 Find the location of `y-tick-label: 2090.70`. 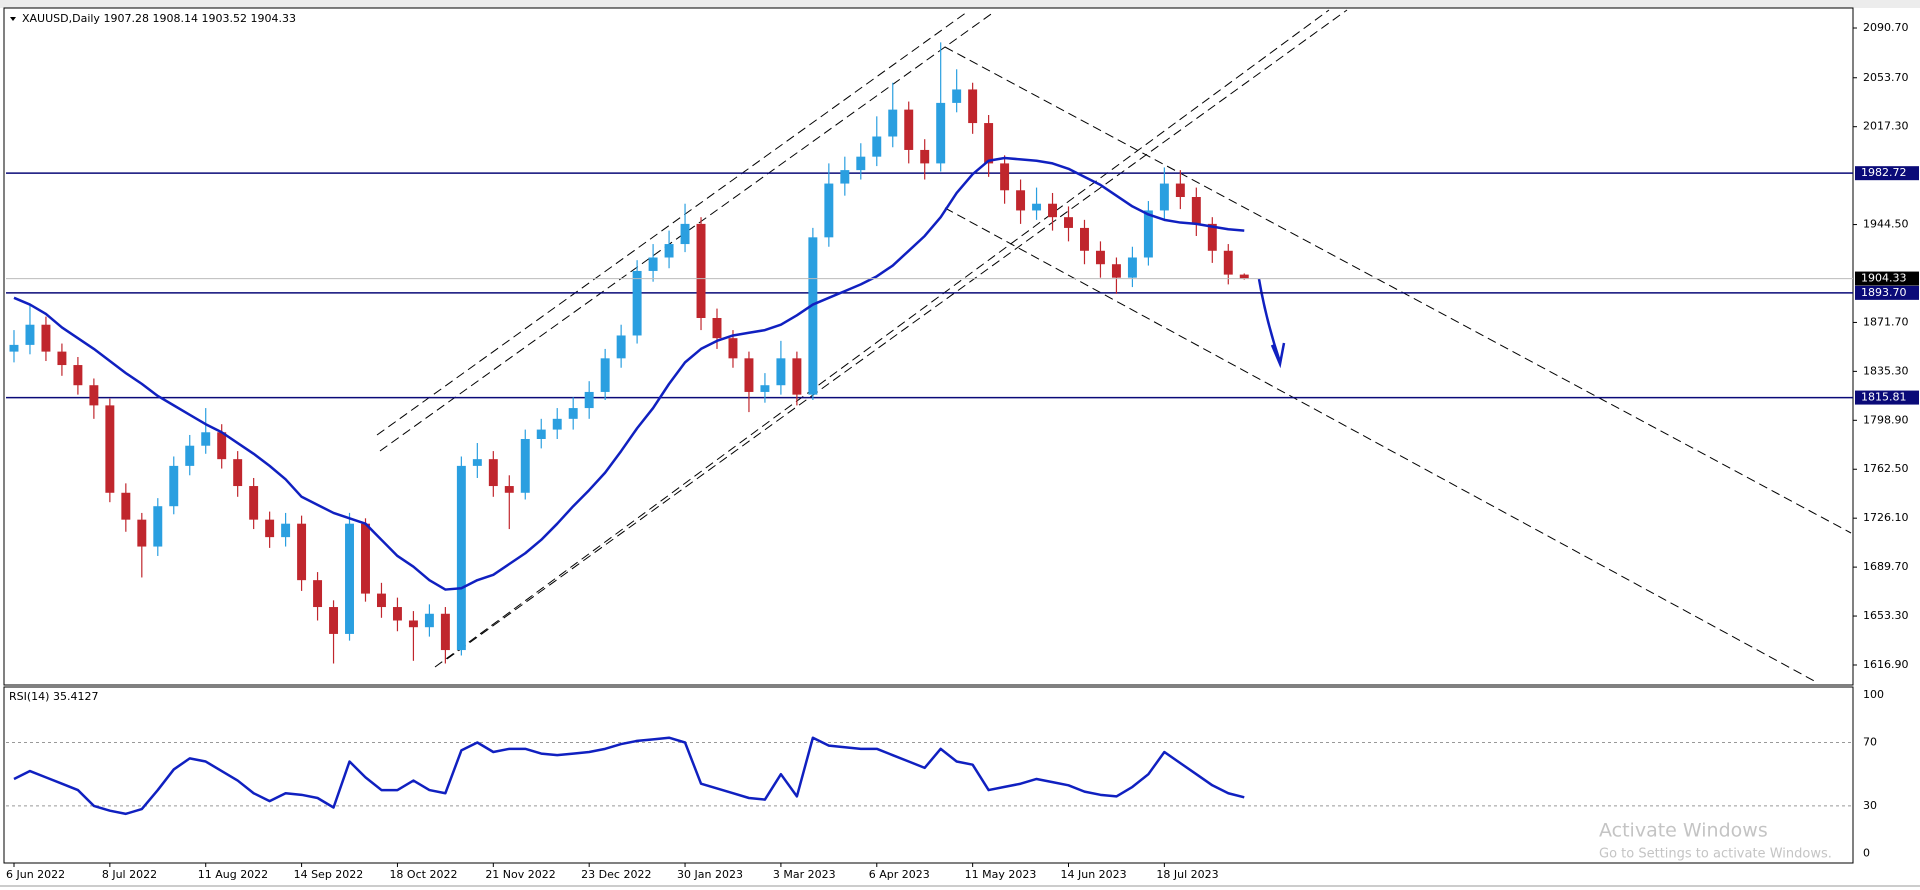

y-tick-label: 2090.70 is located at coordinates (1886, 27).